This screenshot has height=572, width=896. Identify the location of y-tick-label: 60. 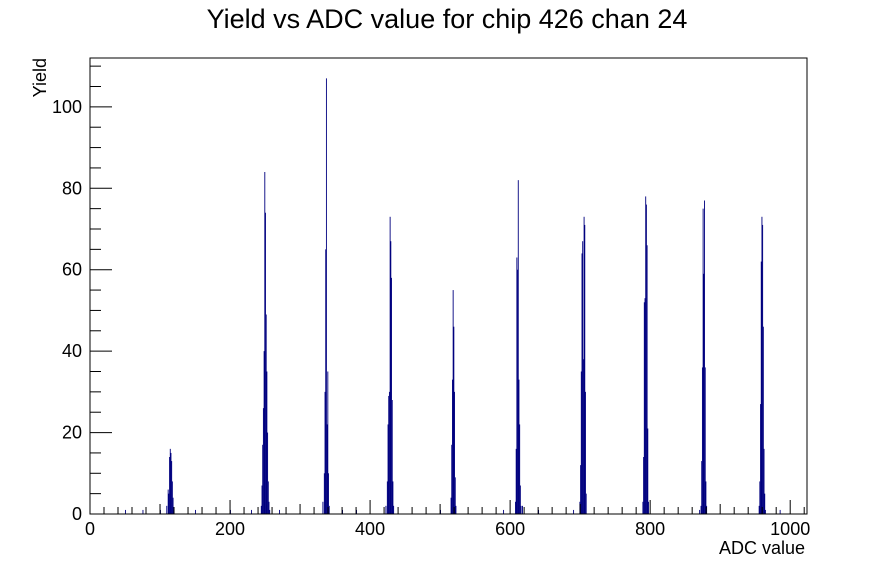
(72, 270).